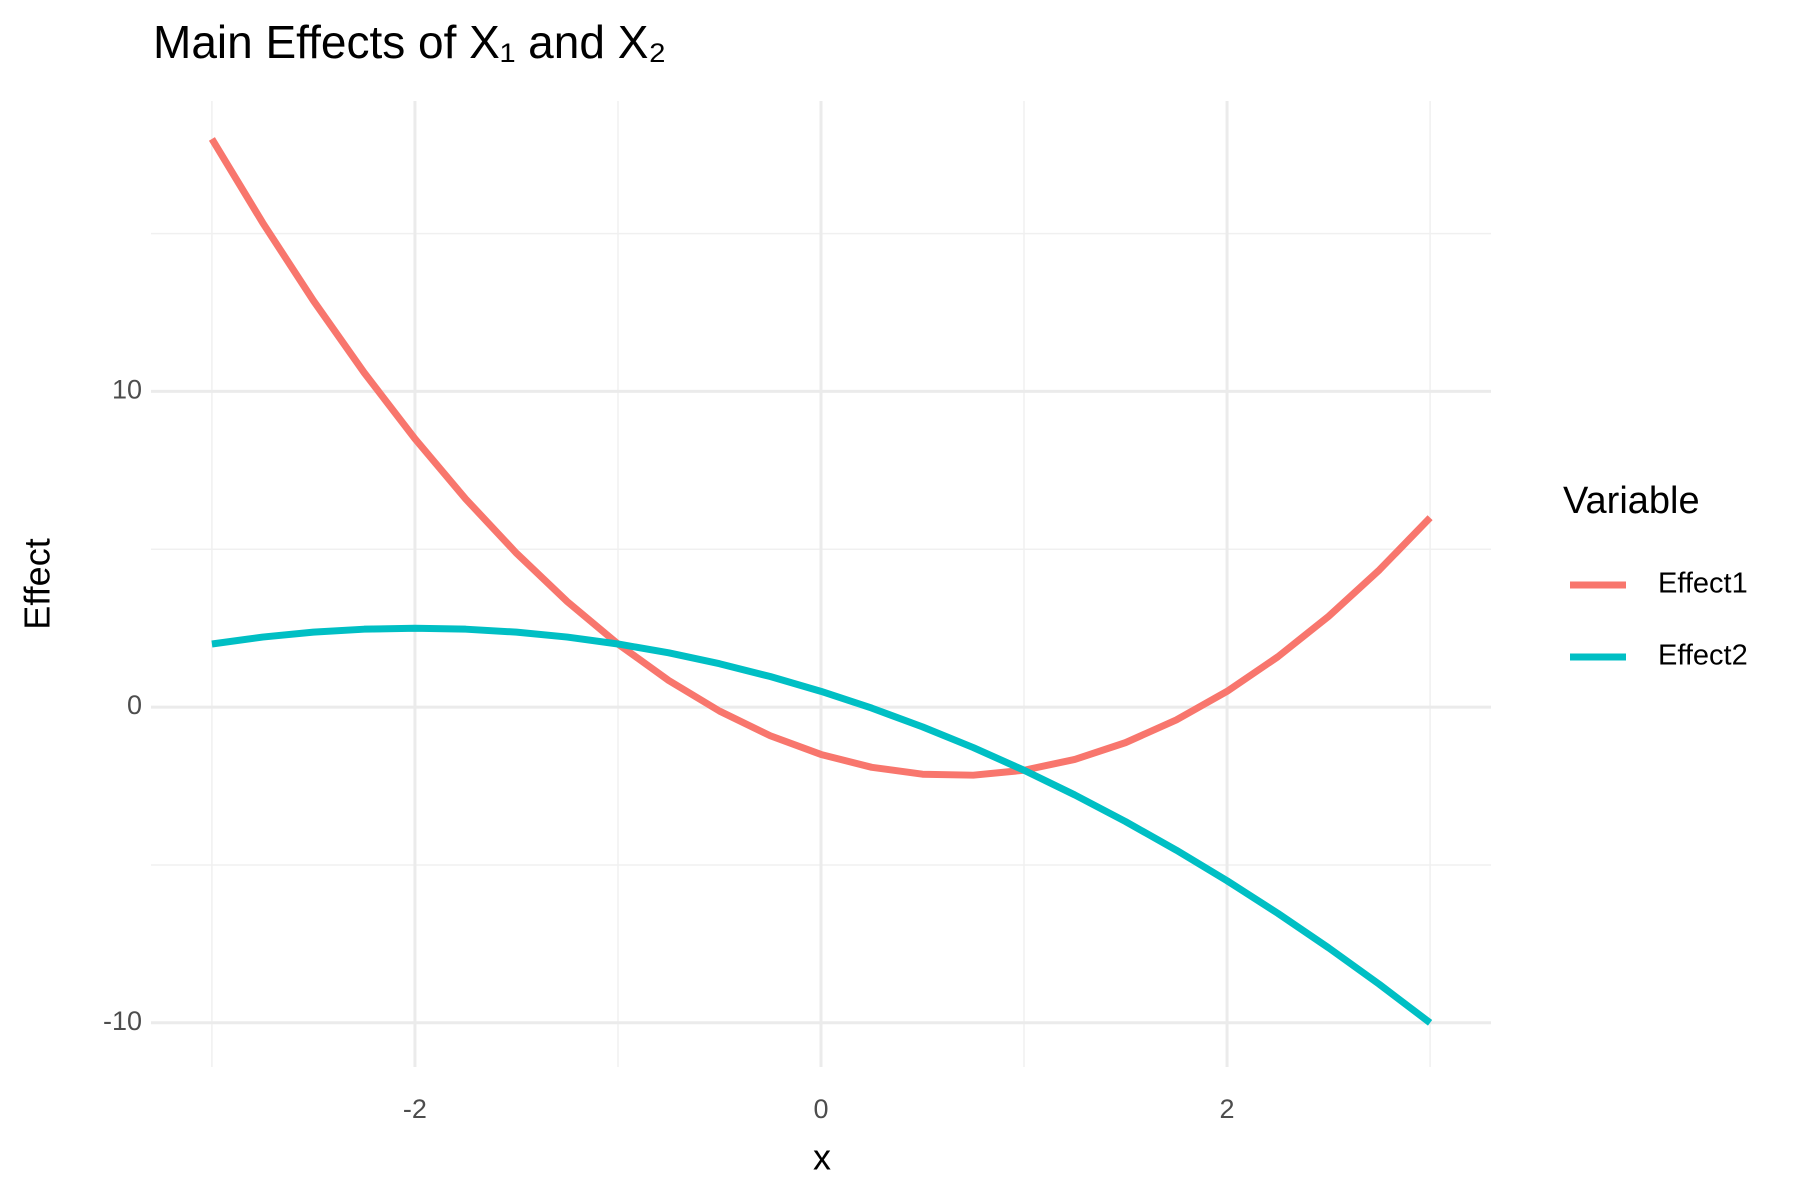  I want to click on x-tick-label: 0, so click(820, 1109).